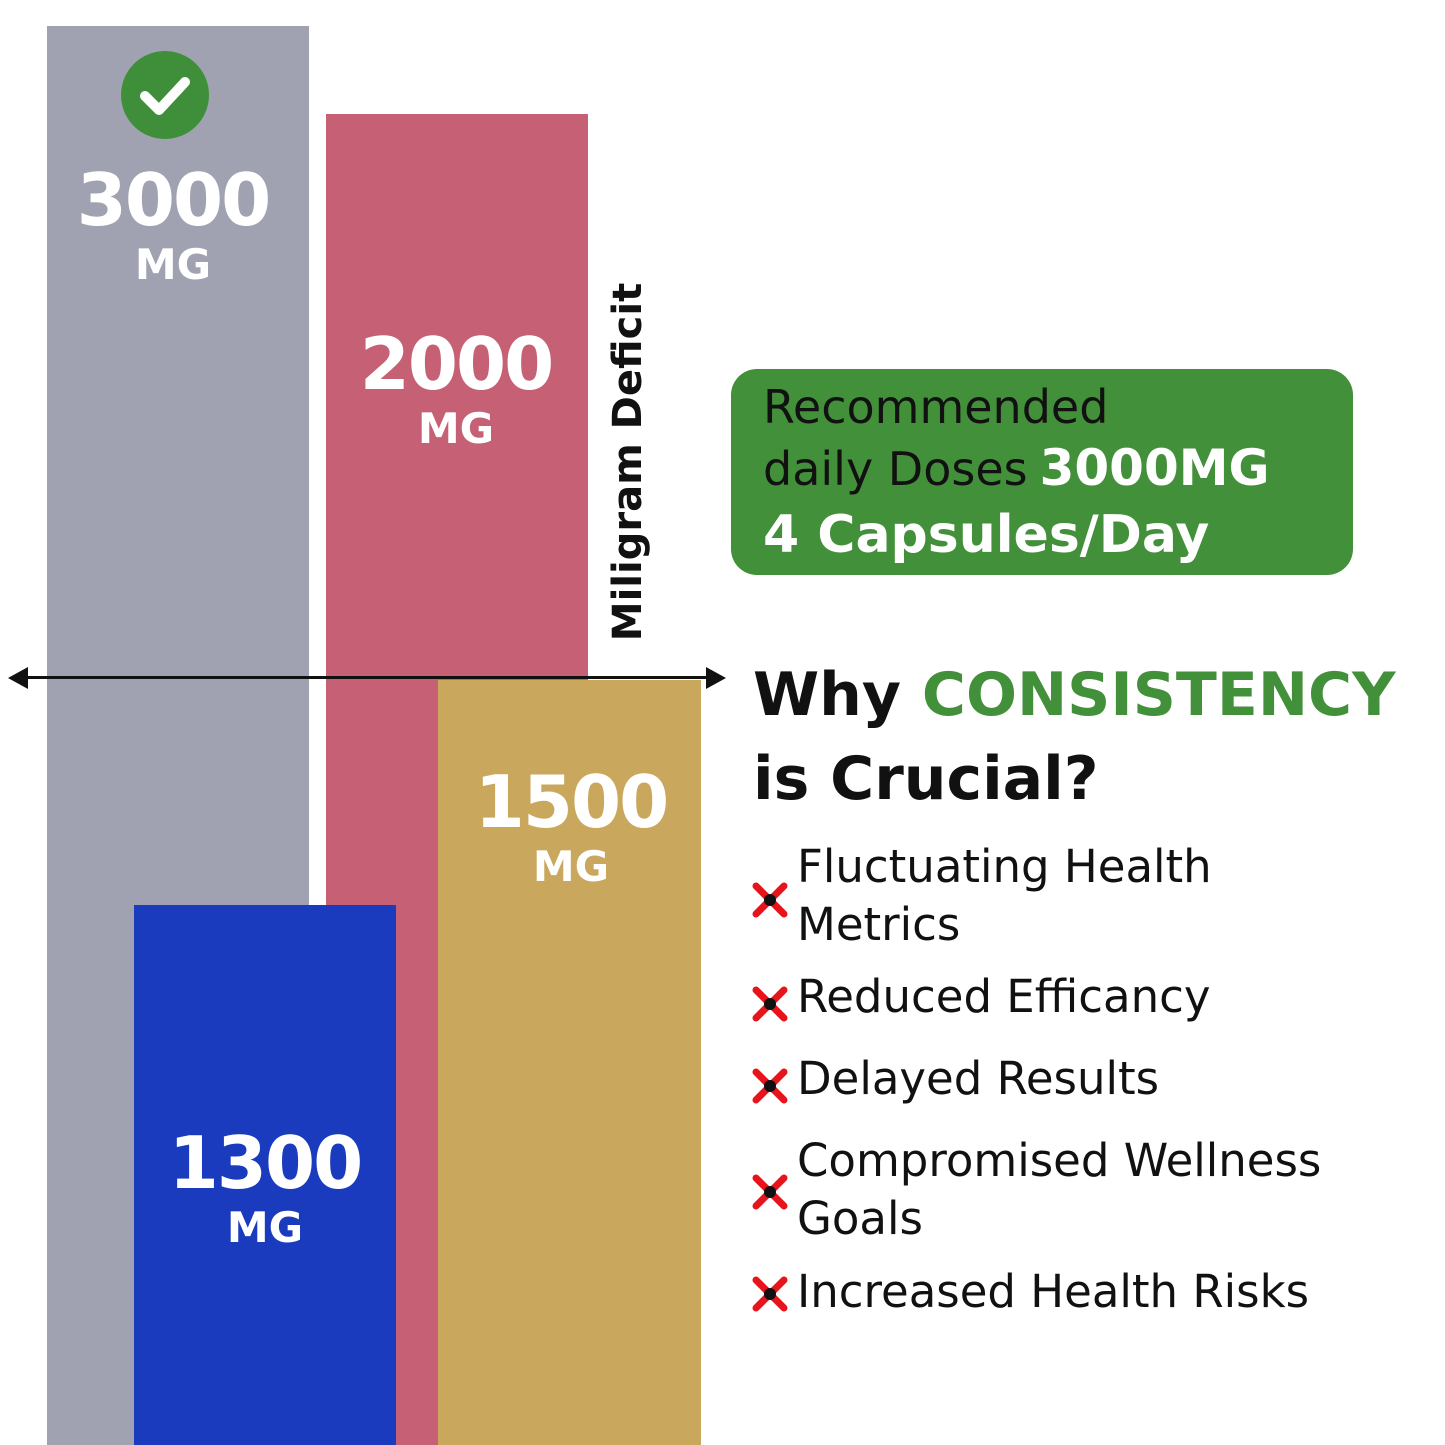 The height and width of the screenshot is (1445, 1445). I want to click on recommendation-capsules: 4 Capsules/Day, so click(986, 535).